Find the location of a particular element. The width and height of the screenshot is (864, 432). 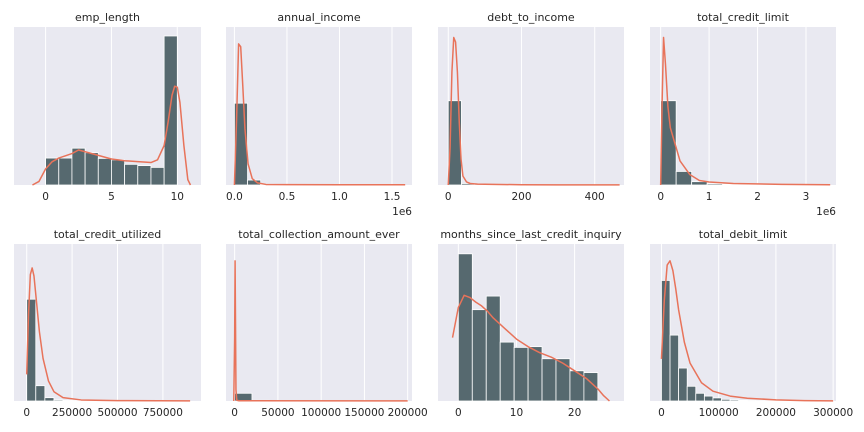

subplot-debt-to-income: 0 200 400 debt_to_income is located at coordinates (531, 107).